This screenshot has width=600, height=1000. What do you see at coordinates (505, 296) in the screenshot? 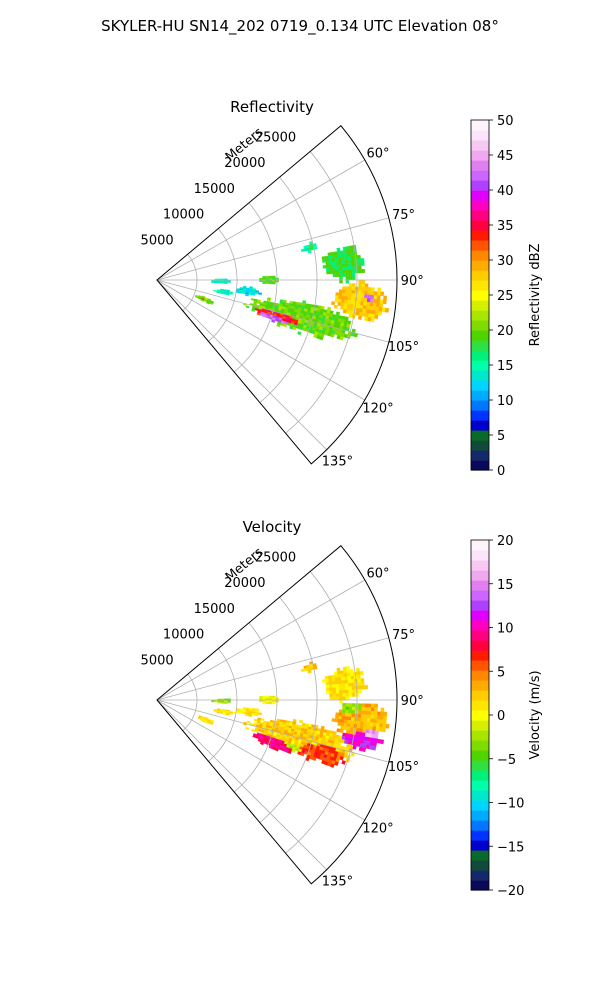
I see `colorbar-tick-label: 25` at bounding box center [505, 296].